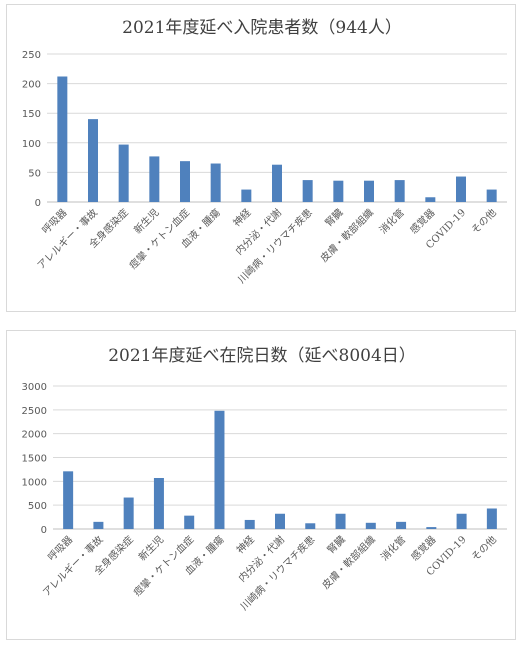 The width and height of the screenshot is (528, 650). Describe the element at coordinates (31, 144) in the screenshot. I see `y-tick-label: 100` at that location.